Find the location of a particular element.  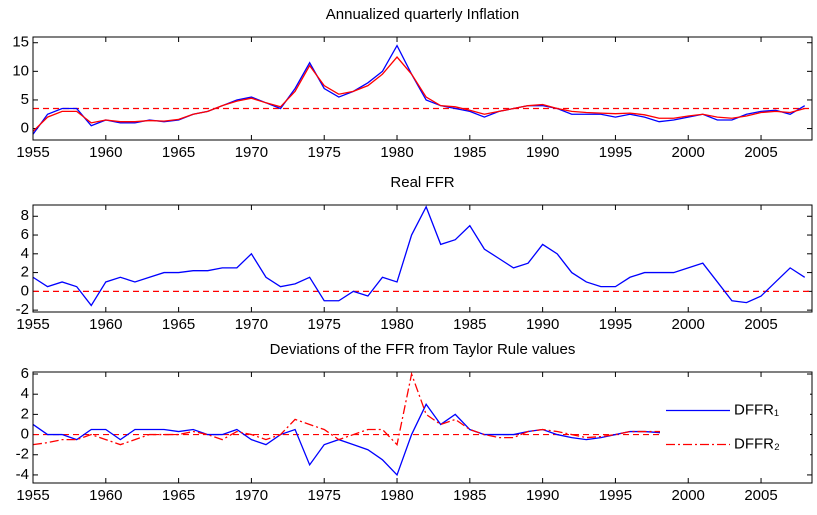

subplot-title: Annualized quarterly Inflation is located at coordinates (422, 14).